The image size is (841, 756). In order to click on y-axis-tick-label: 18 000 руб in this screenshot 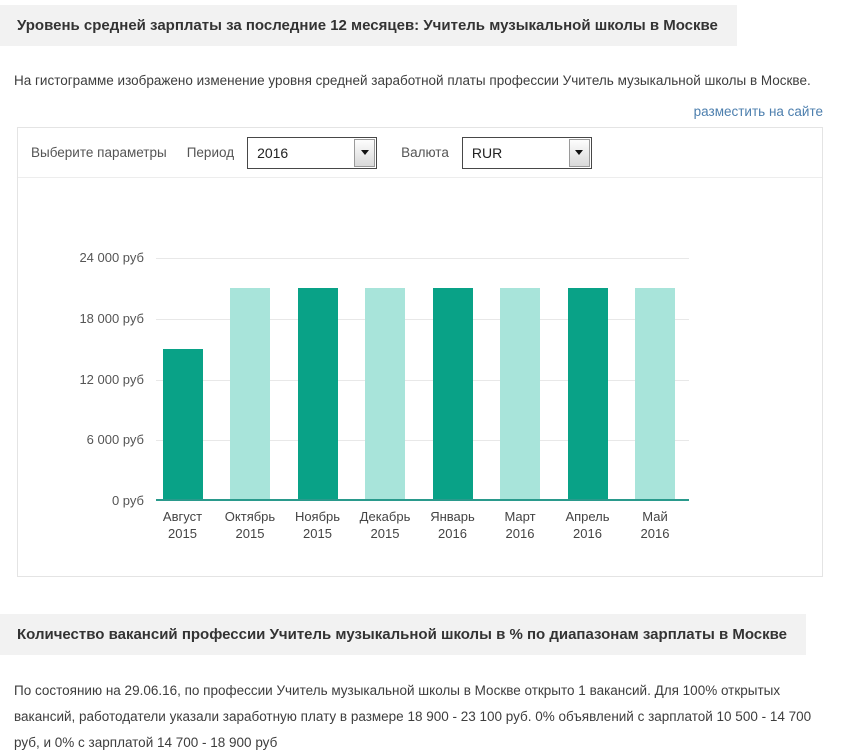, I will do `click(111, 318)`.